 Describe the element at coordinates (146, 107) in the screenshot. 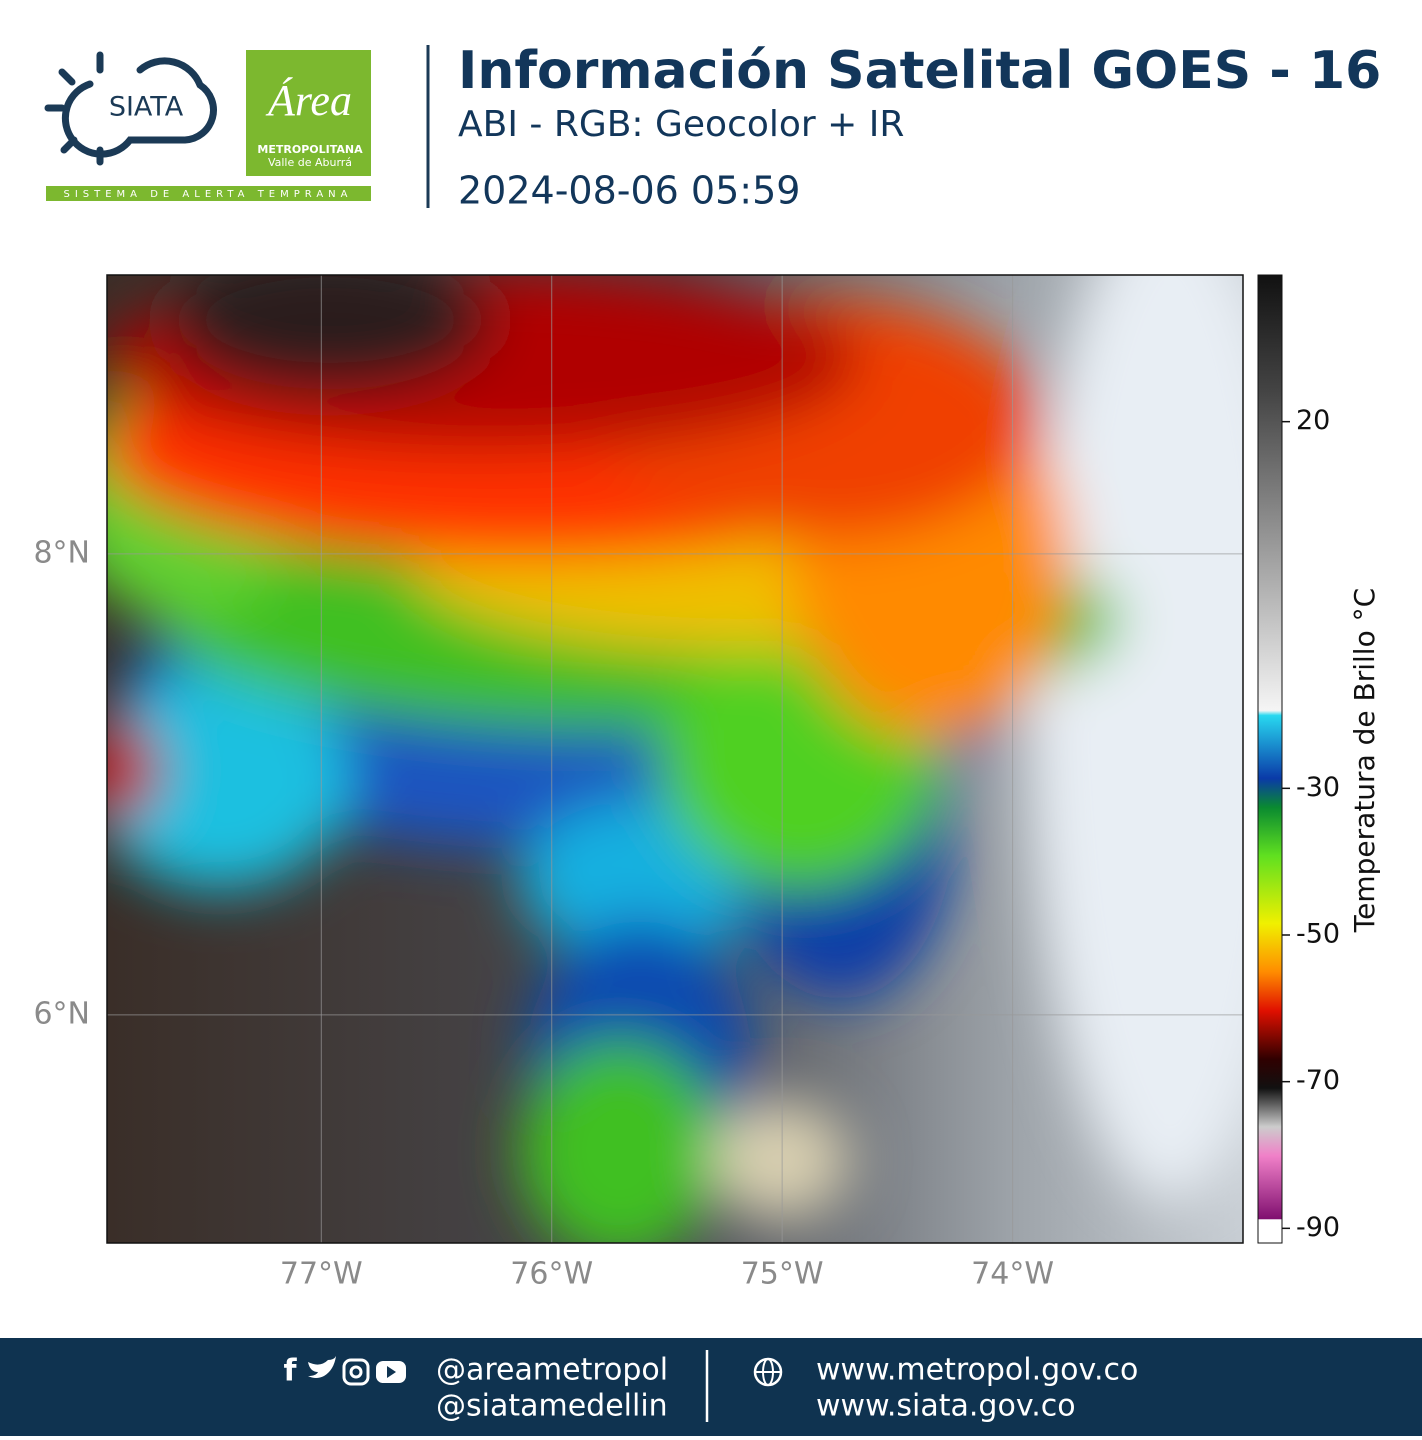

I see `logo-text: SIATA` at that location.